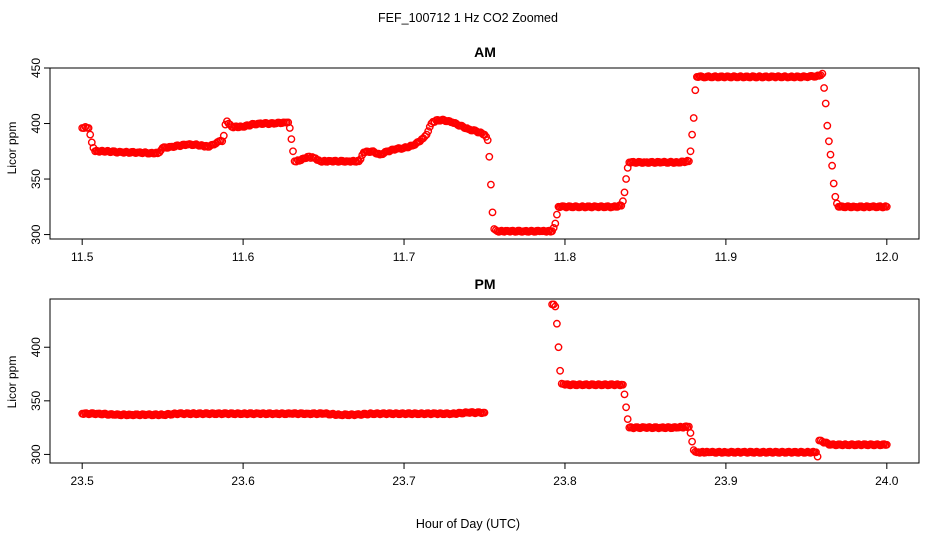  Describe the element at coordinates (565, 257) in the screenshot. I see `am-x-tick-label: 11.8` at that location.